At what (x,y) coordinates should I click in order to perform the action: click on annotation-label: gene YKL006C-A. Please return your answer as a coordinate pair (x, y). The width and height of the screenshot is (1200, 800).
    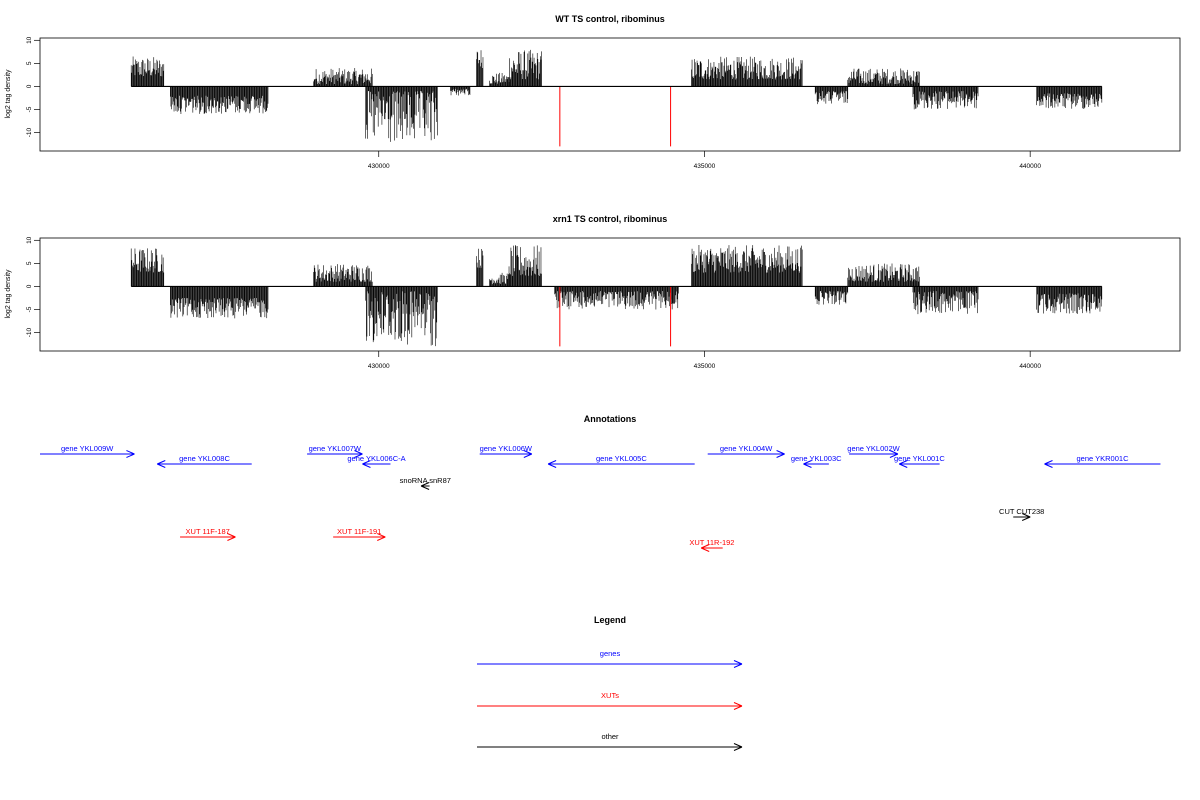
    Looking at the image, I should click on (376, 458).